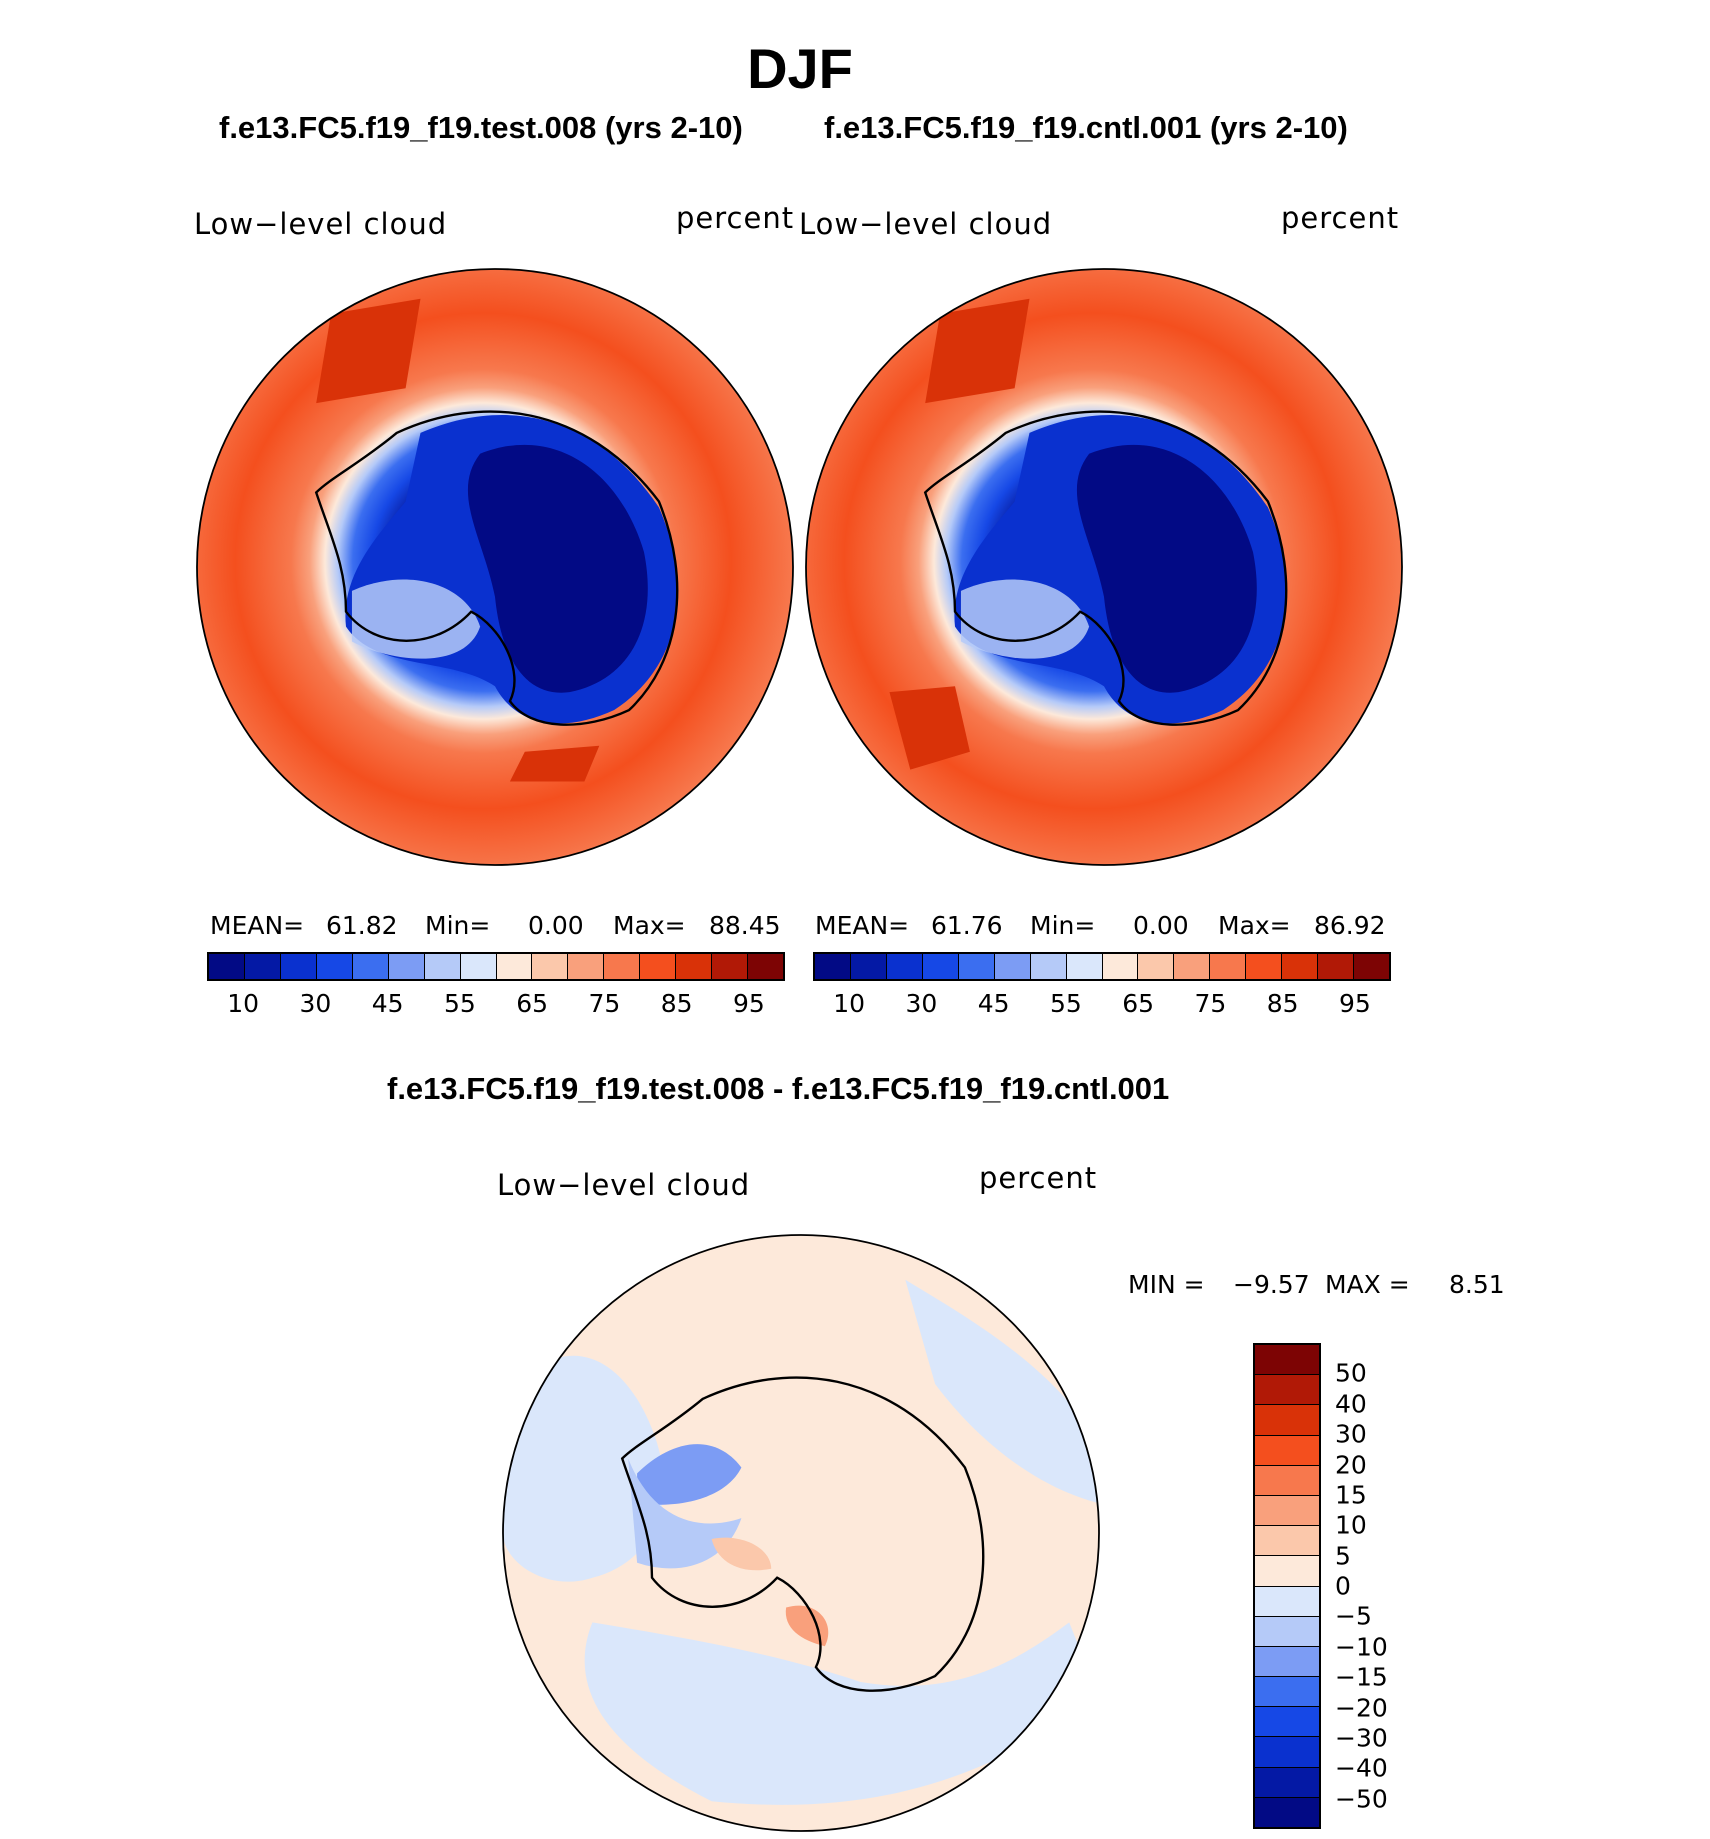 Image resolution: width=1710 pixels, height=1839 pixels. Describe the element at coordinates (321, 224) in the screenshot. I see `test-variable-label: Low−level cloud` at that location.